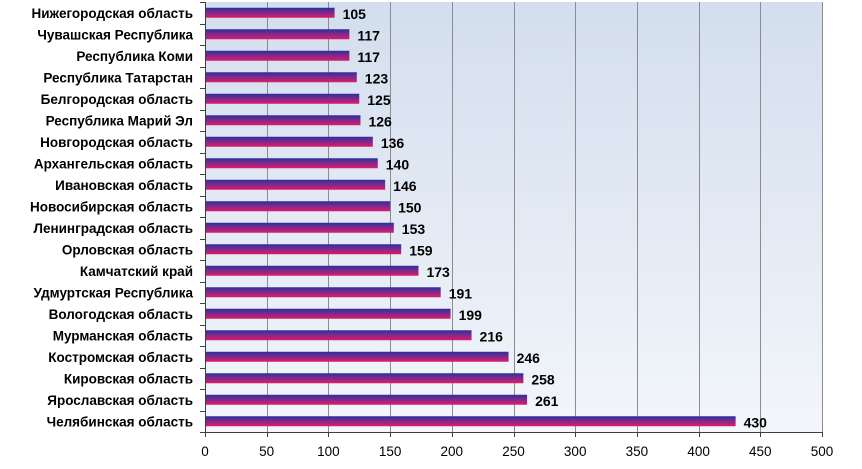  I want to click on x-tick-label: 400, so click(698, 451).